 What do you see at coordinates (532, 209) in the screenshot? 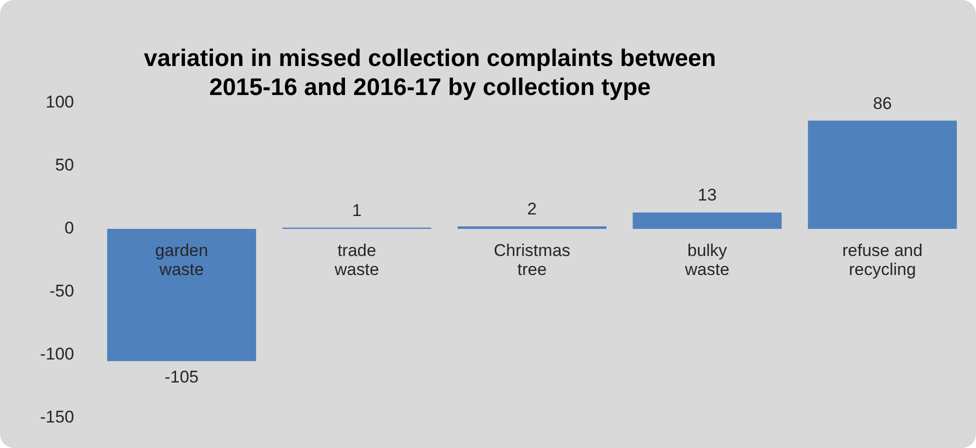
I see `data-label: 2` at bounding box center [532, 209].